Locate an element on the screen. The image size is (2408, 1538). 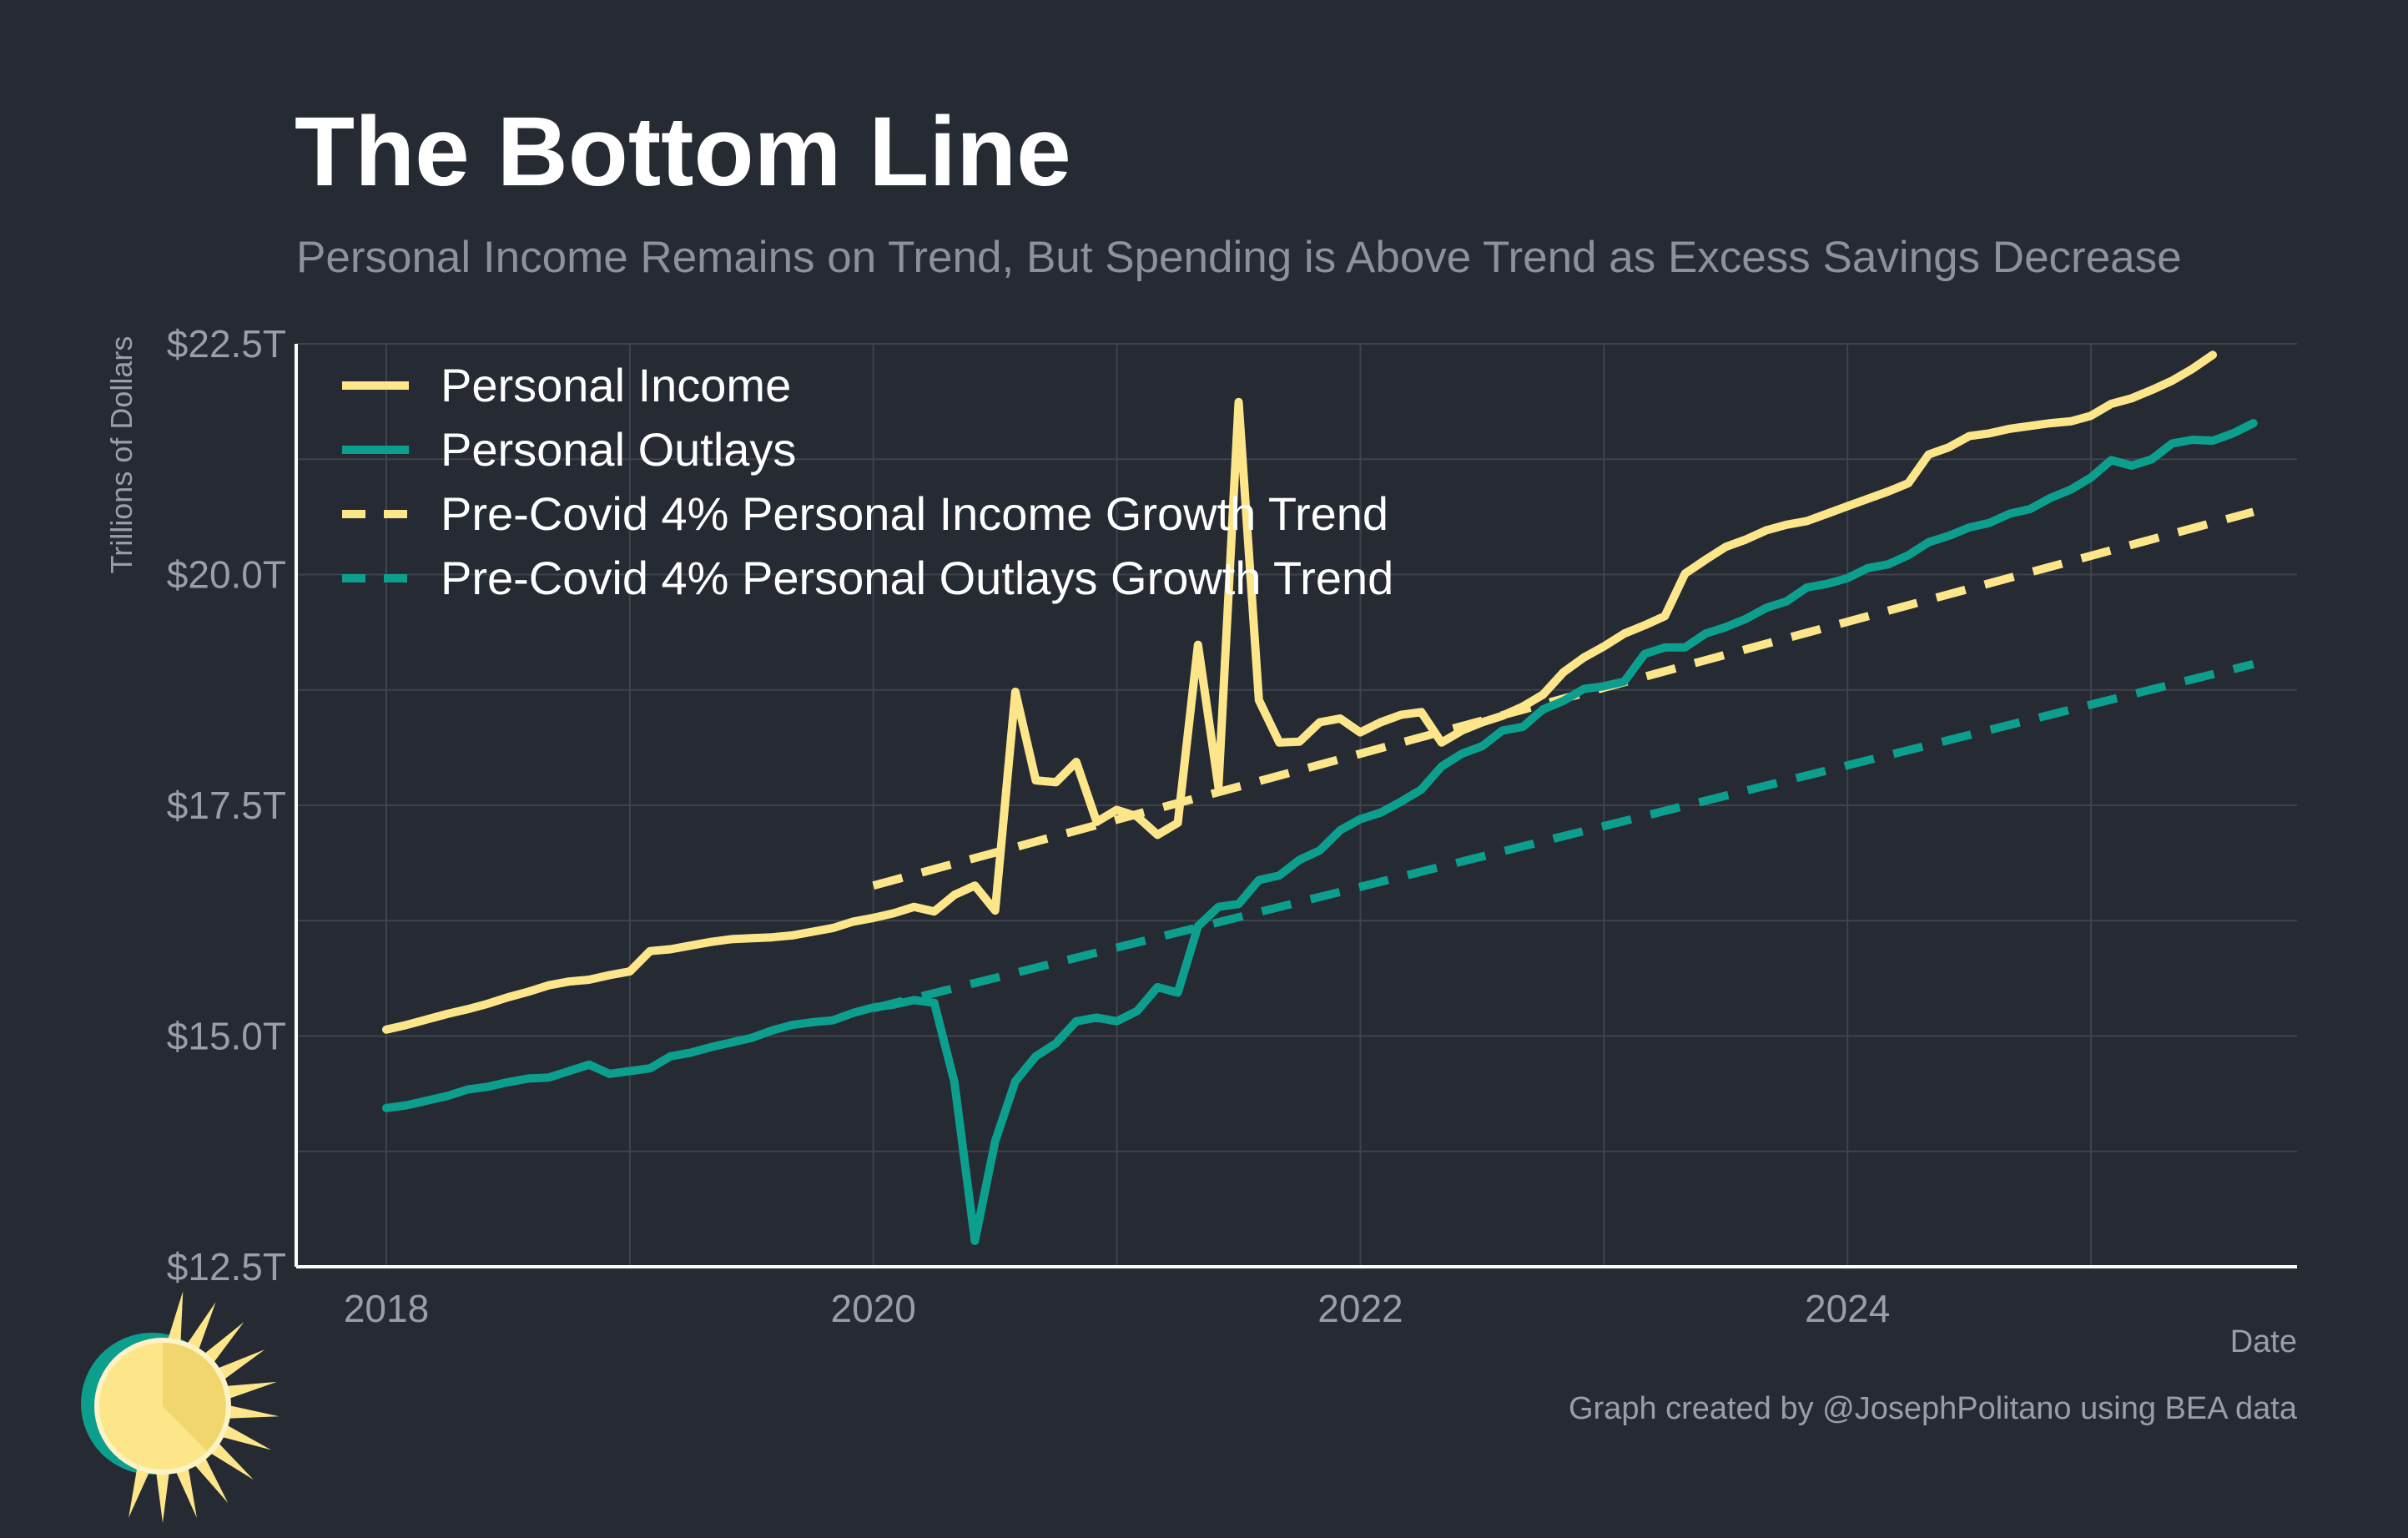
x-axis-label: Date is located at coordinates (2263, 1341).